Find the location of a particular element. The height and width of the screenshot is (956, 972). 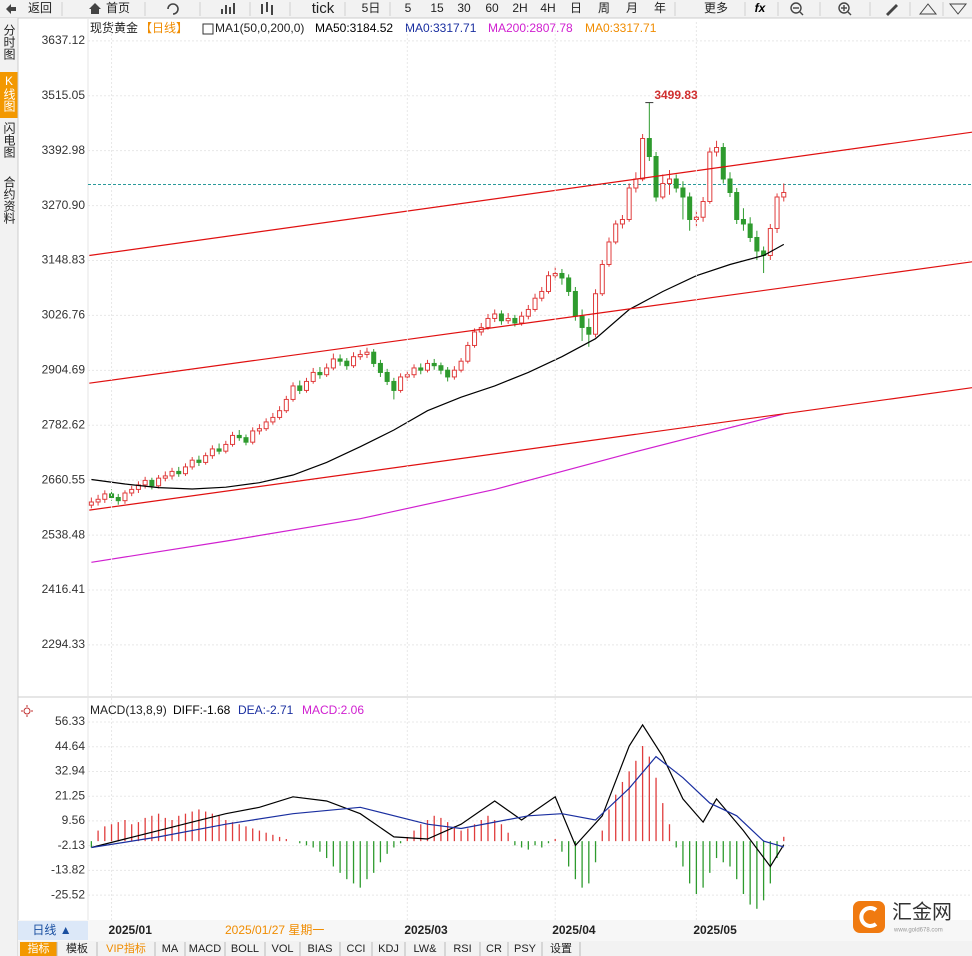

toolbar-item: 60 is located at coordinates (492, 8).